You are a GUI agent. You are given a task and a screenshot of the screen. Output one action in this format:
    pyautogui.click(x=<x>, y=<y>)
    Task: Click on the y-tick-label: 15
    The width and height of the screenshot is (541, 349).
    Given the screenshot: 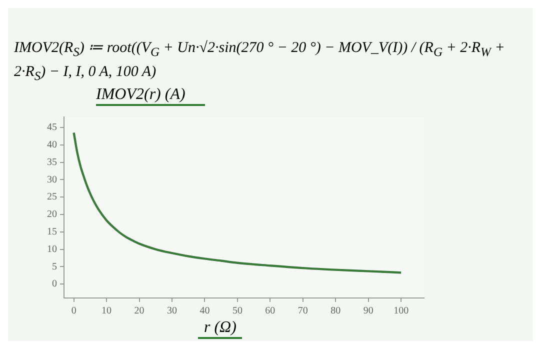 What is the action you would take?
    pyautogui.click(x=52, y=232)
    